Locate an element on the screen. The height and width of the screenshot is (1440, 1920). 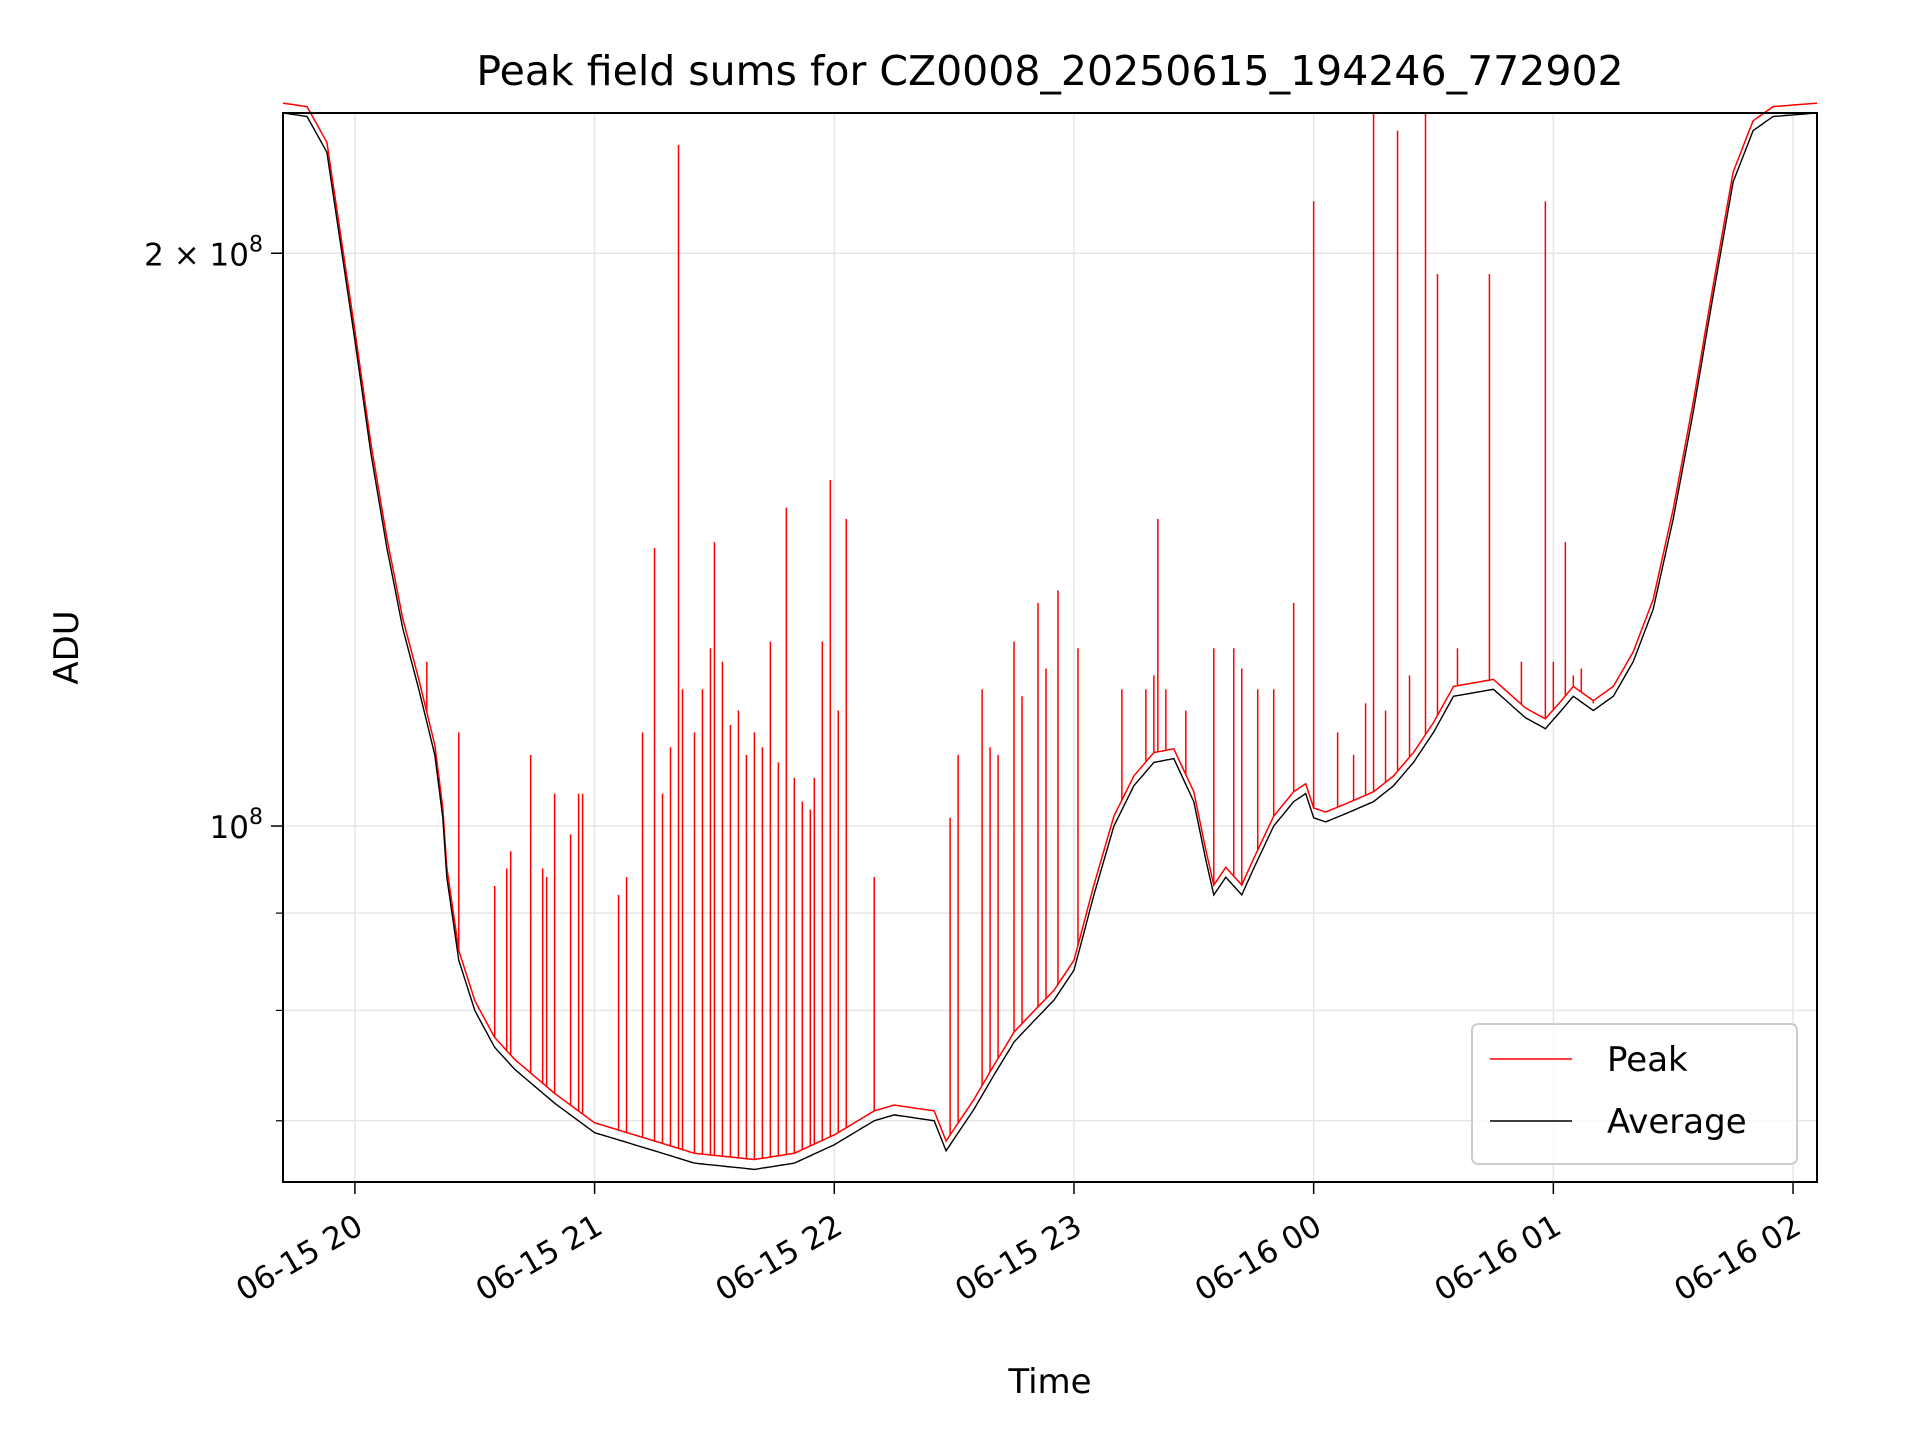
legend-label-average: Average is located at coordinates (1677, 1122).